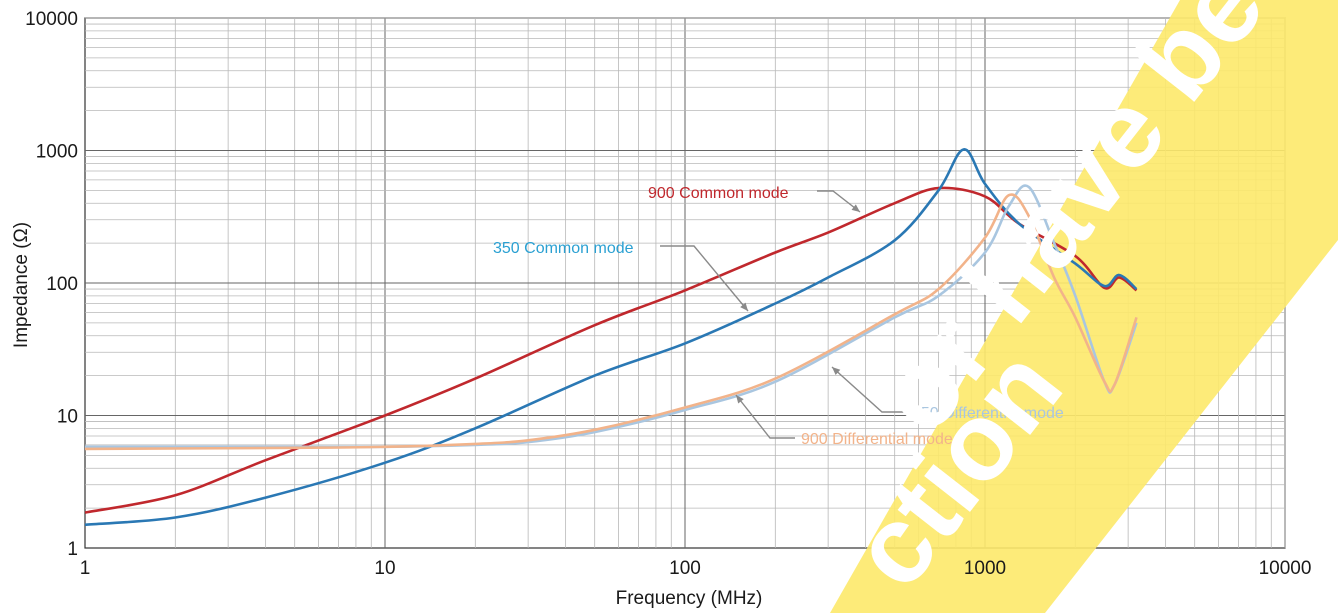 Image resolution: width=1338 pixels, height=613 pixels. Describe the element at coordinates (877, 439) in the screenshot. I see `annotation-900-differential-mode: 900 Differential mode` at that location.